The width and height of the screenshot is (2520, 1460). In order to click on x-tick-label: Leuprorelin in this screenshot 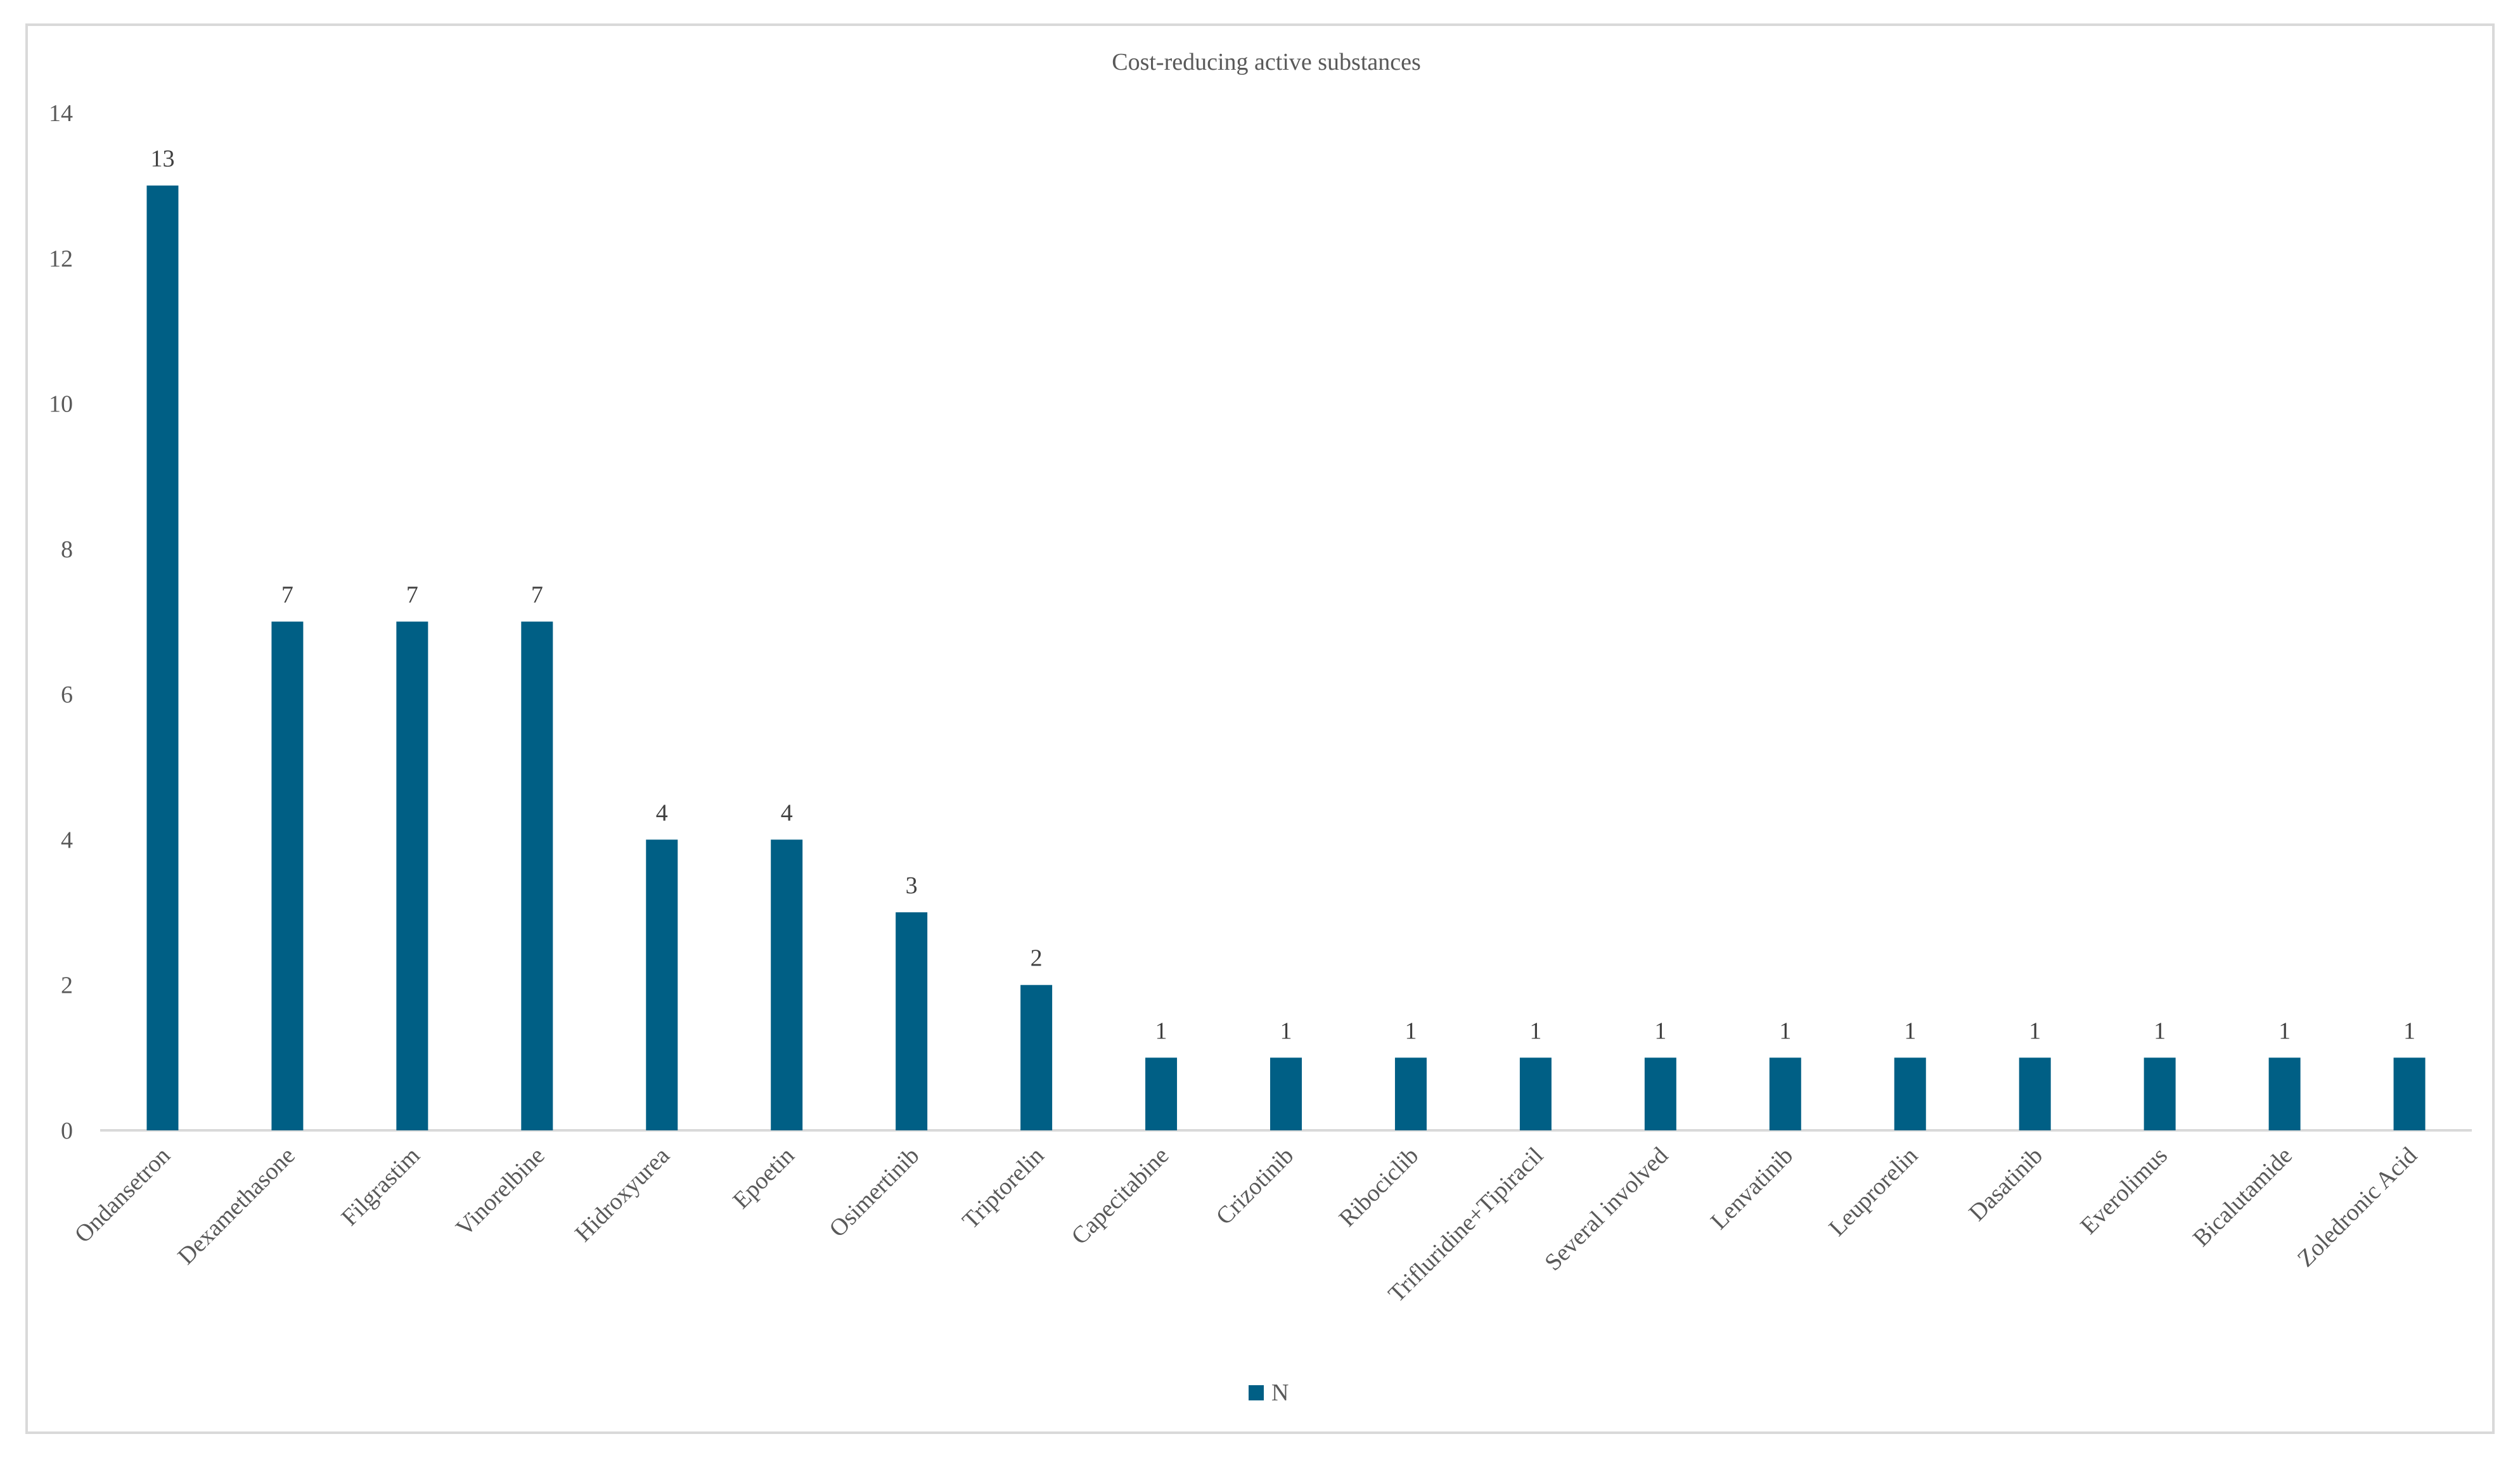, I will do `click(1874, 1192)`.